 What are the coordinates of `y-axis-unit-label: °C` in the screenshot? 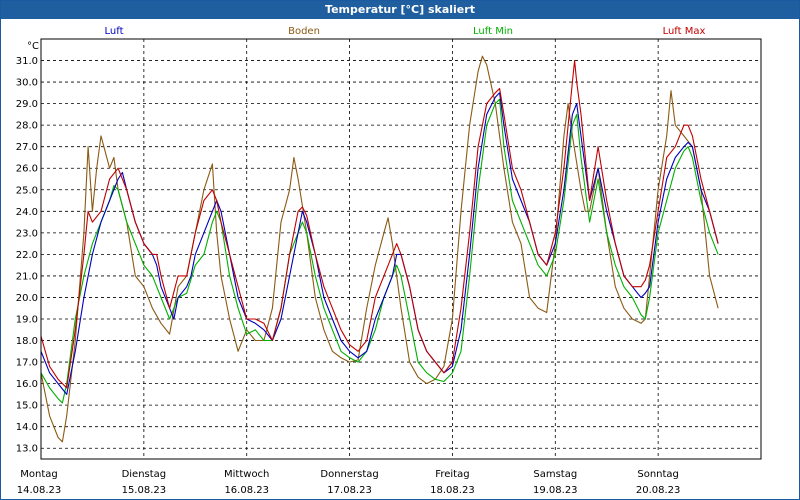 It's located at (33, 46).